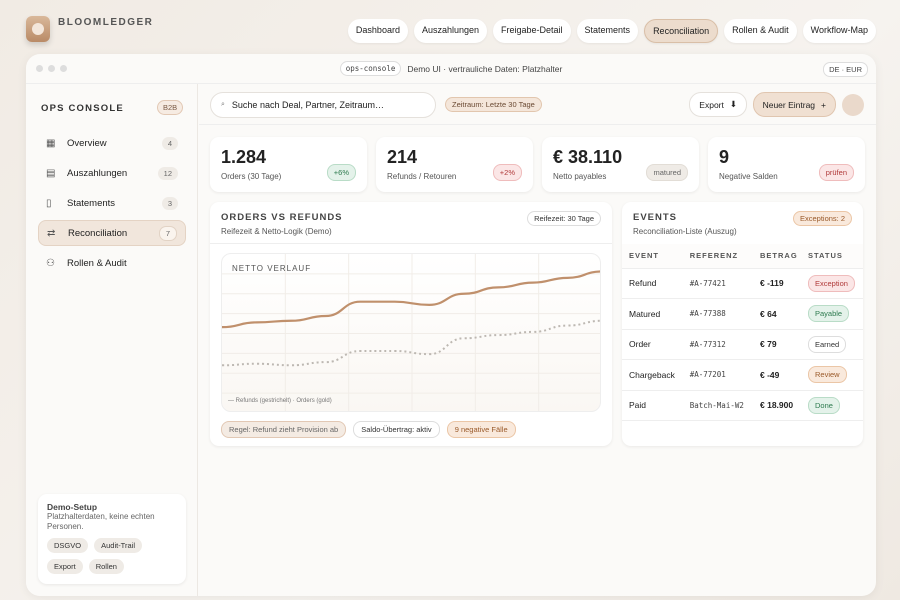 Image resolution: width=900 pixels, height=600 pixels. What do you see at coordinates (251, 176) in the screenshot?
I see `kpi-label: Orders (30 Tage)` at bounding box center [251, 176].